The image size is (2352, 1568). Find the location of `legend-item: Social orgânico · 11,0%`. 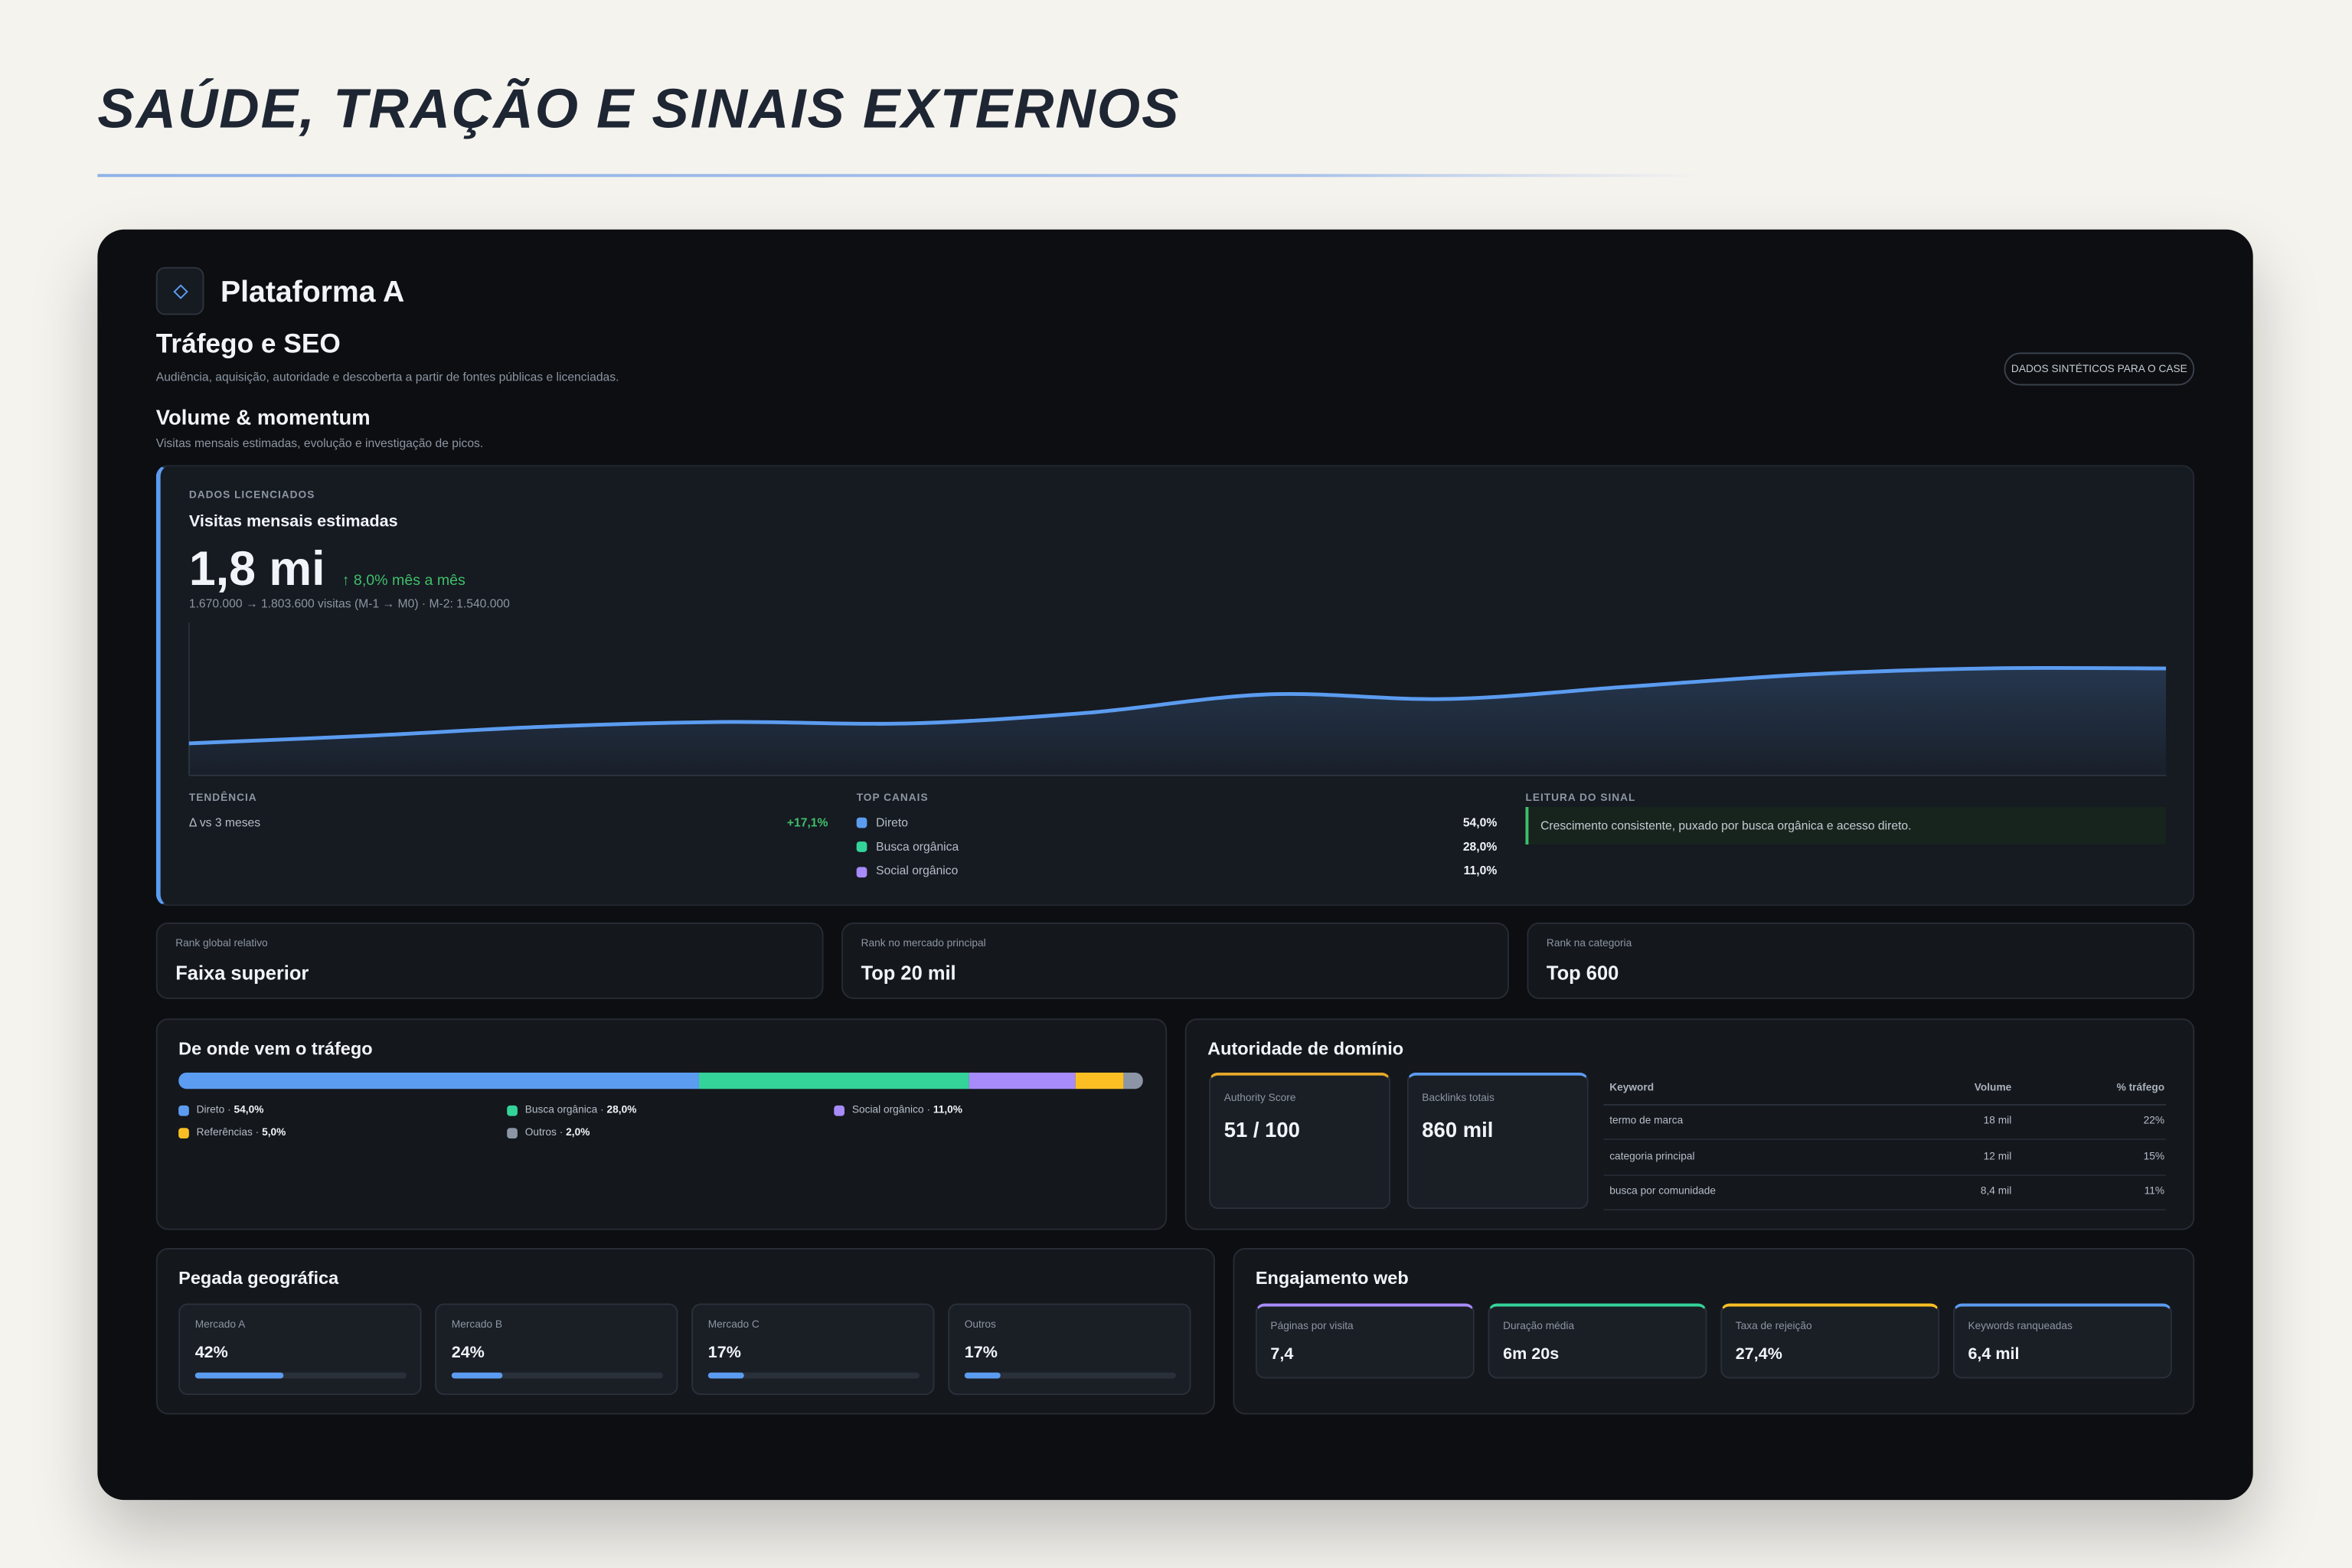

legend-item: Social orgânico · 11,0% is located at coordinates (907, 1111).